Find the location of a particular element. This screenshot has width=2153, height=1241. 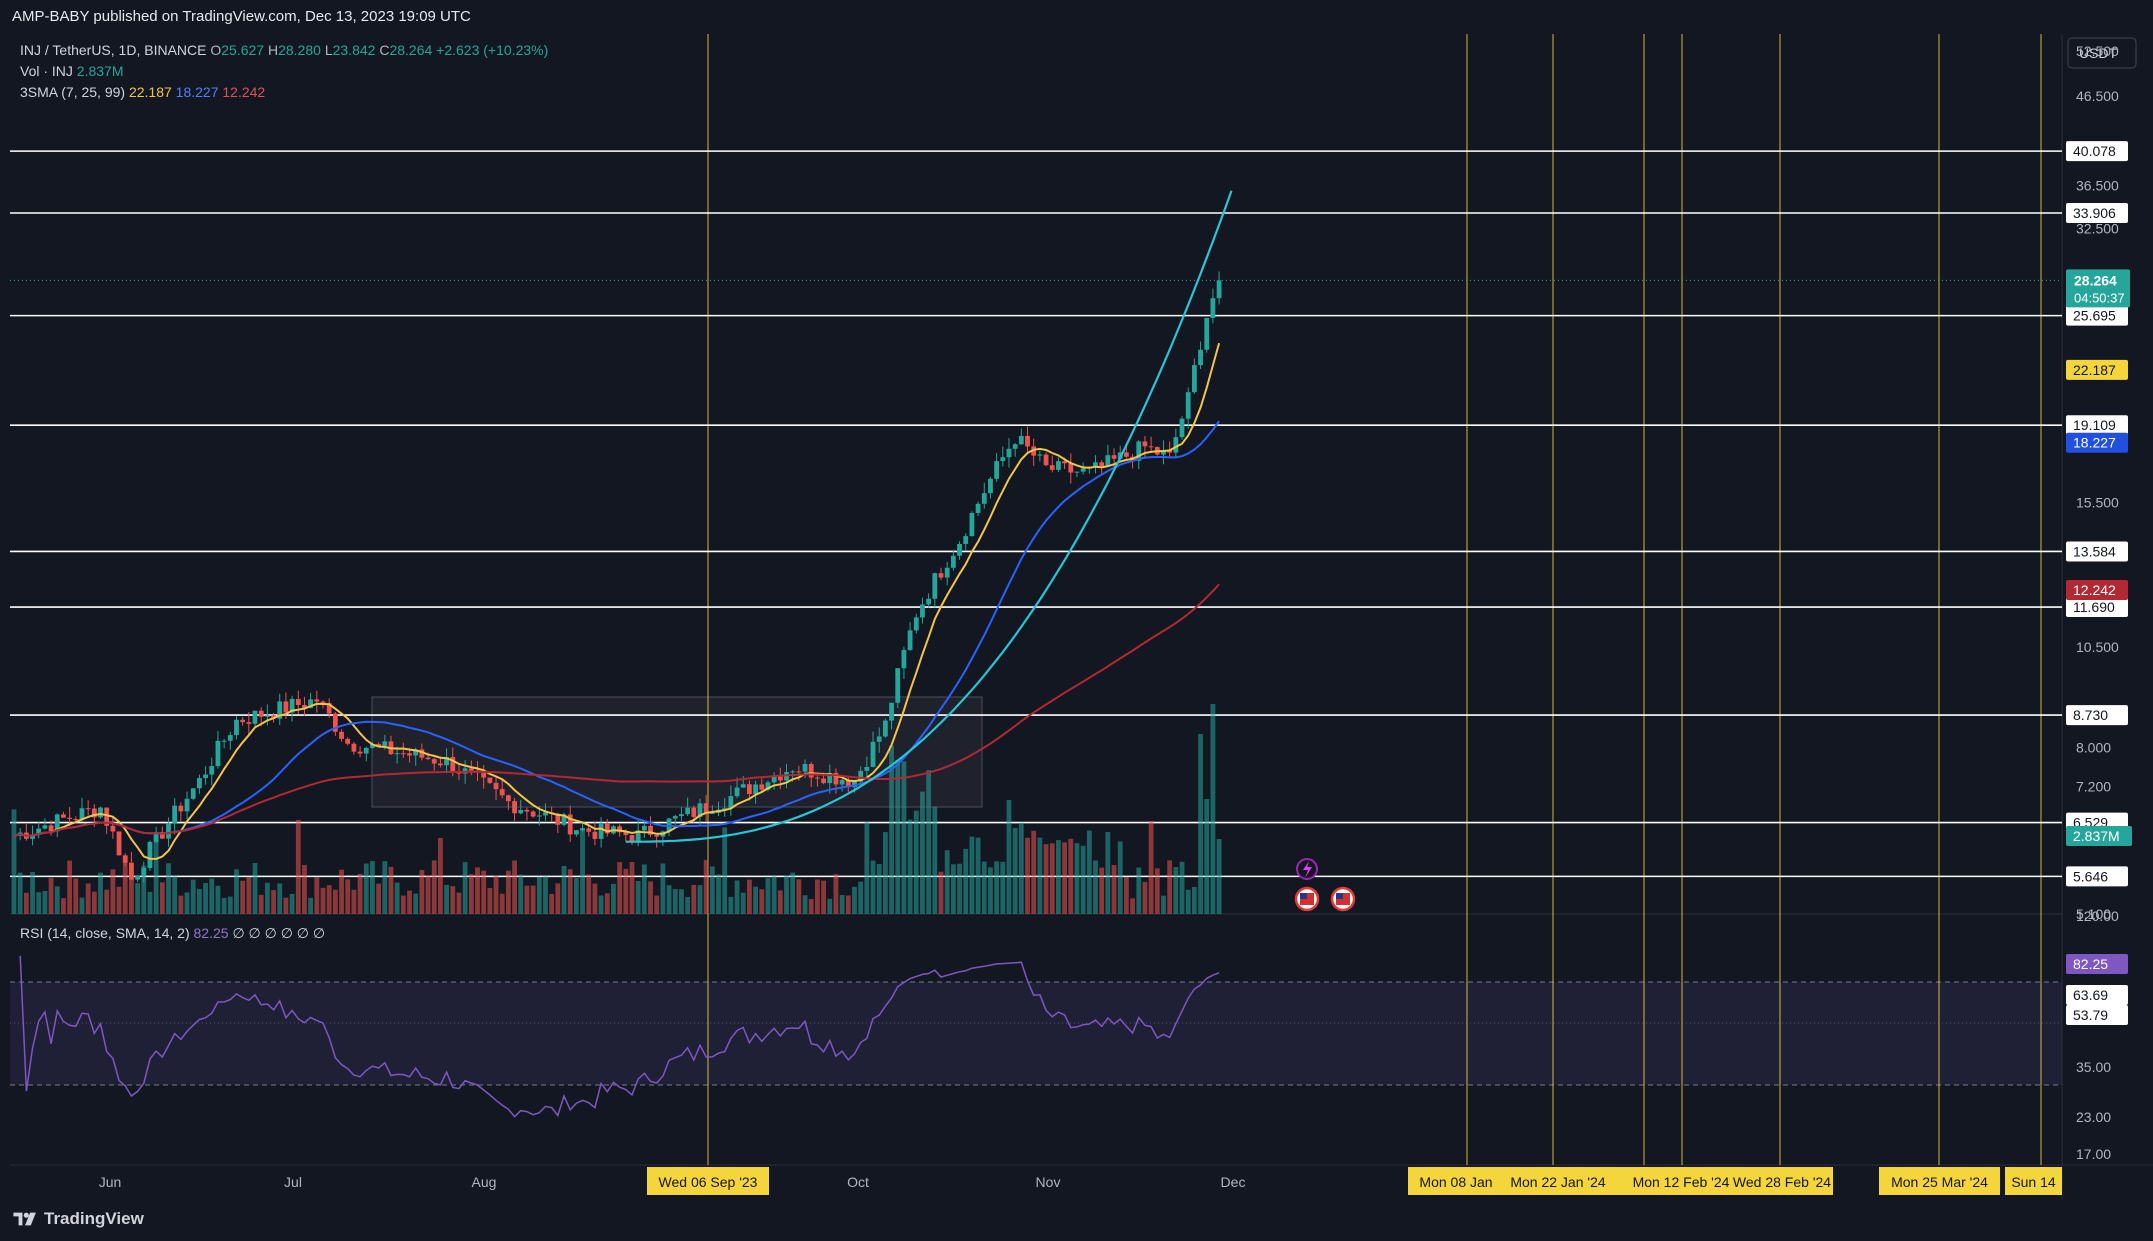

legend-volume: Vol · INJ 2.837M is located at coordinates (72, 71).